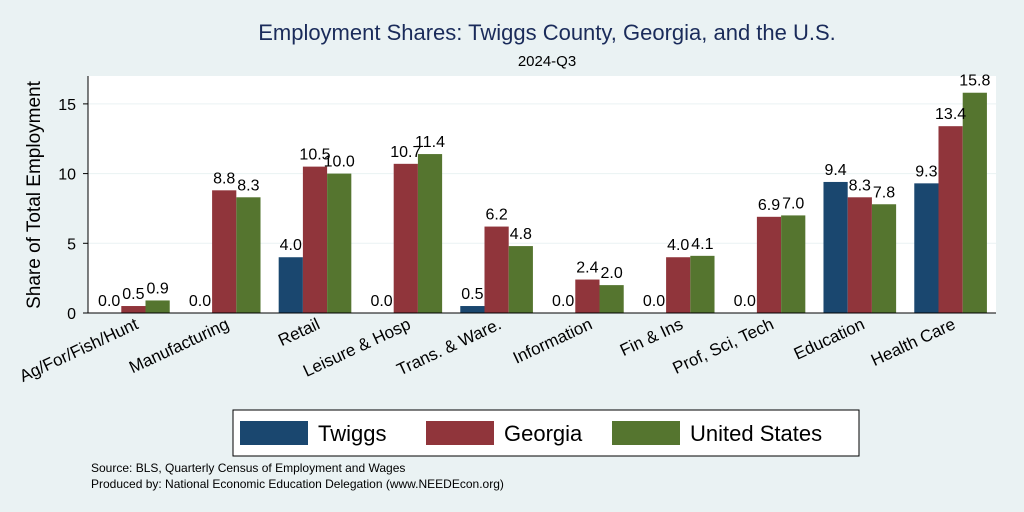 The height and width of the screenshot is (512, 1024). Describe the element at coordinates (769, 205) in the screenshot. I see `data-label: 6.9` at that location.